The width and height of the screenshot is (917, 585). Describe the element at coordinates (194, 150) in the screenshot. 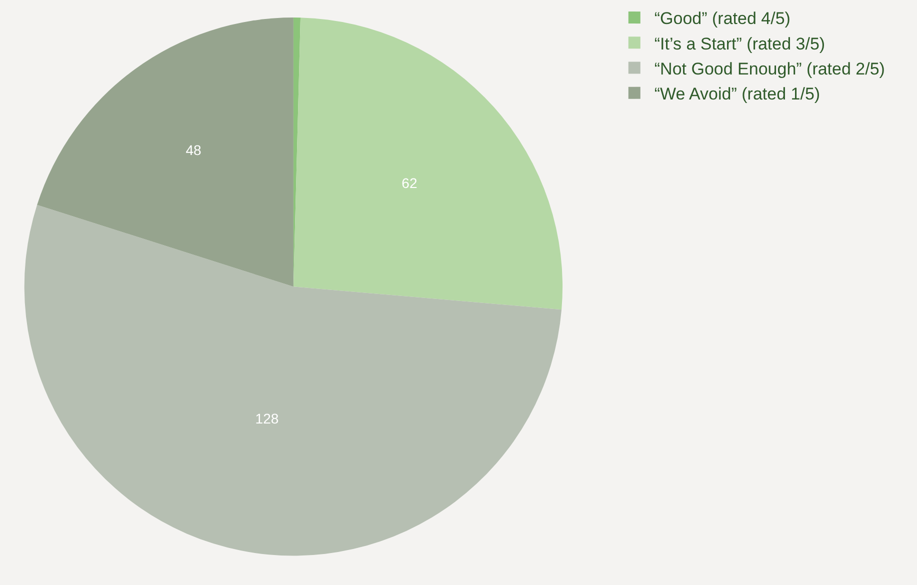

I see `data-label: 48` at that location.